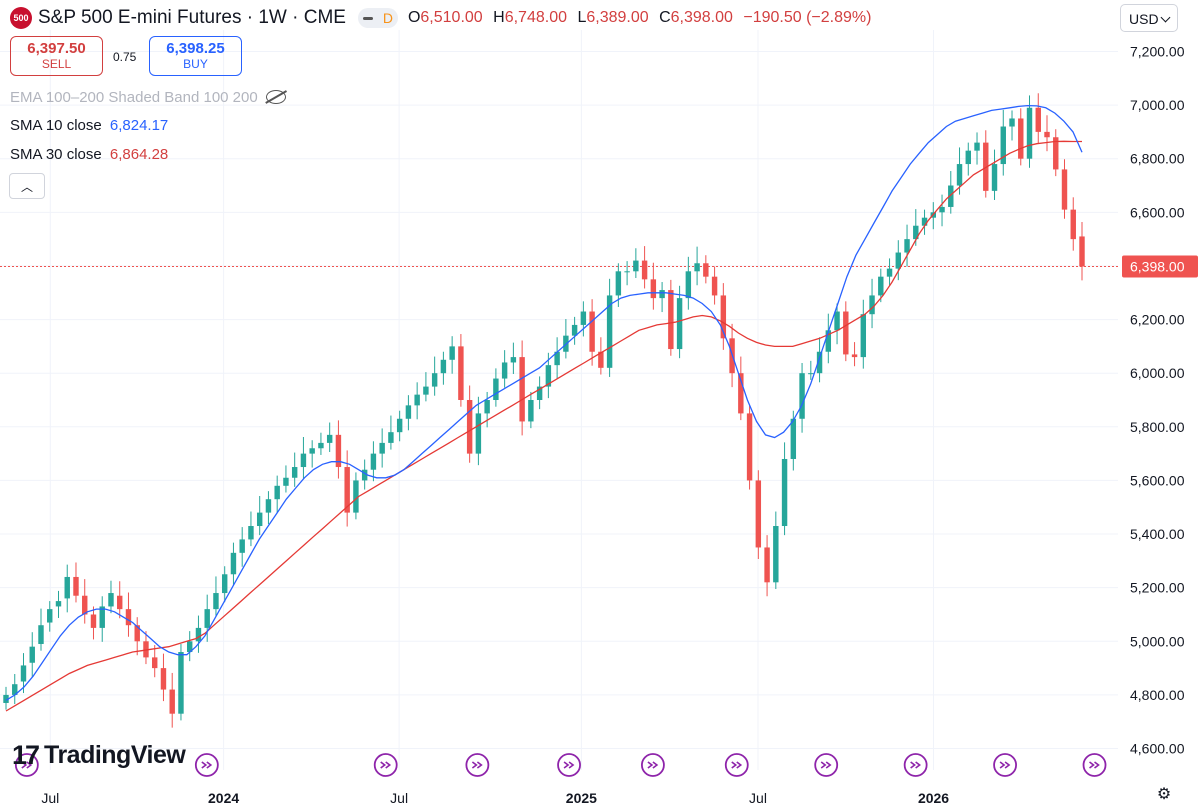 This screenshot has width=1200, height=810. I want to click on tradingview-logo: 17 TradingView, so click(99, 755).